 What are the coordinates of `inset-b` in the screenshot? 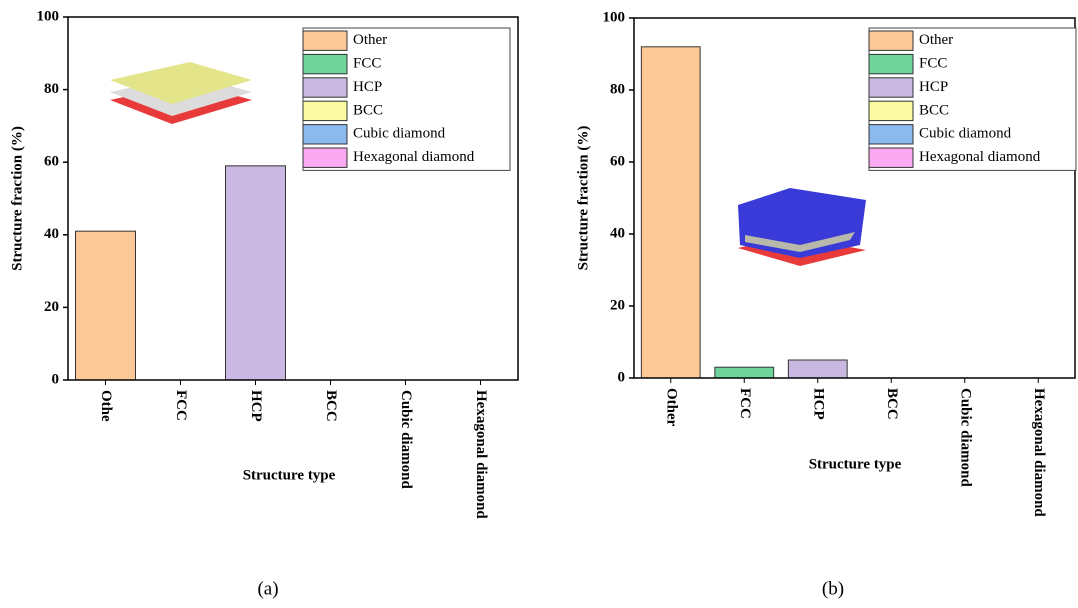 It's located at (802, 227).